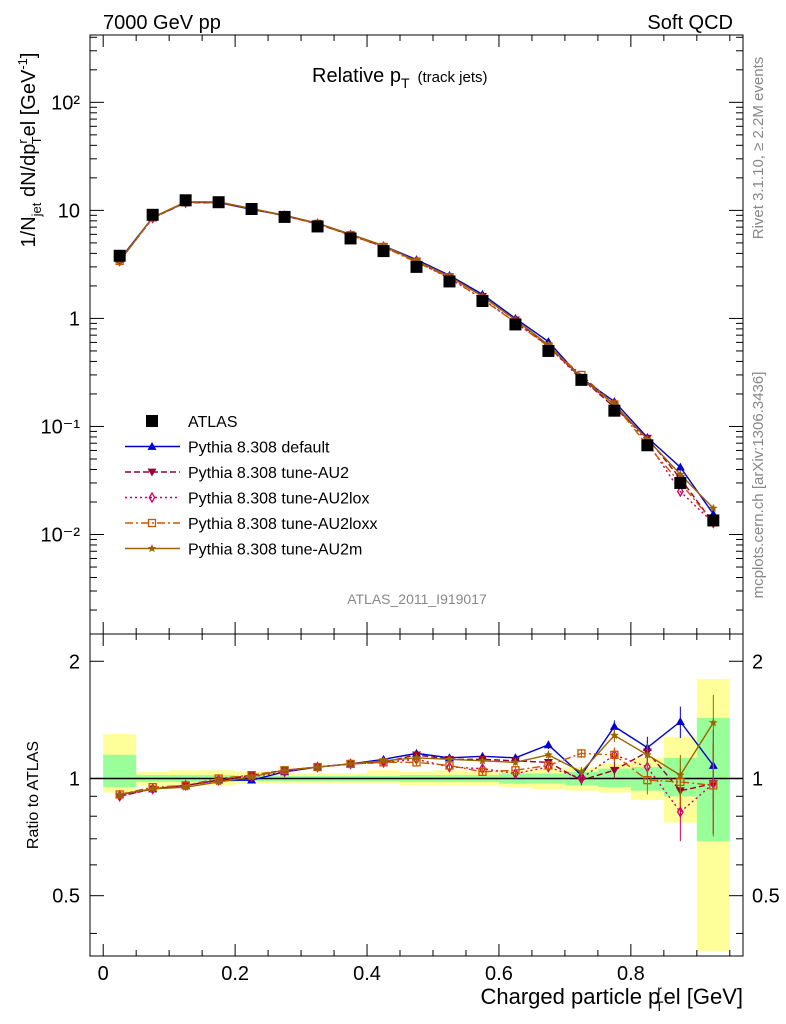 The width and height of the screenshot is (786, 1024). I want to click on ratio-band-green, so click(120, 771).